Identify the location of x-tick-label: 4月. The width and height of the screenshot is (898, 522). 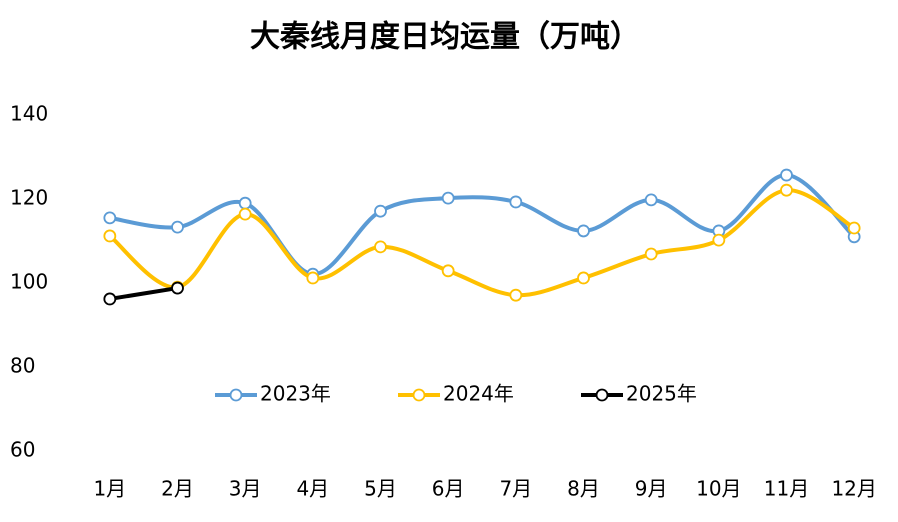
(312, 489).